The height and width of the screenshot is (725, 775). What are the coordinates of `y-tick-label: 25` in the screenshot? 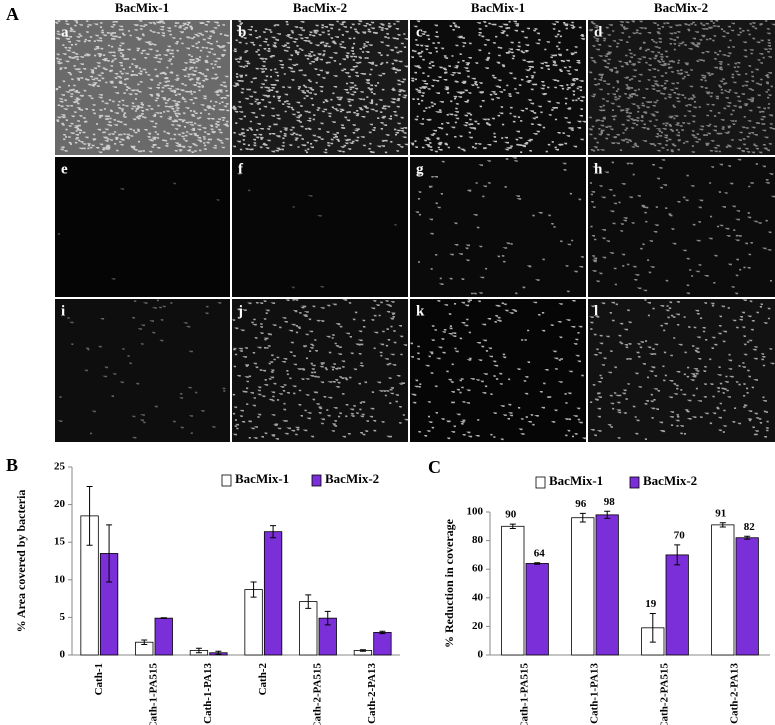 It's located at (60, 467).